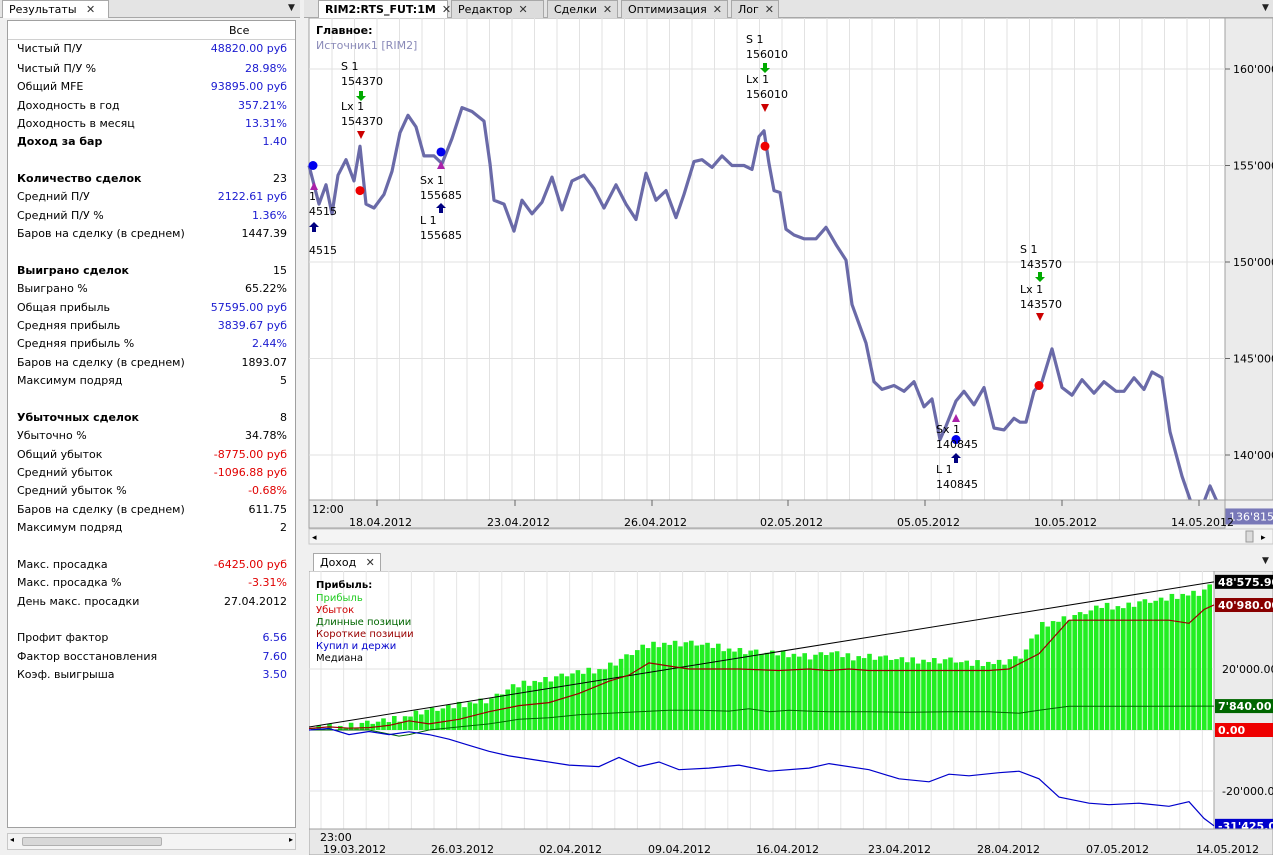 The height and width of the screenshot is (855, 1273). I want to click on tab-2: Сделки ✕, so click(582, 9).